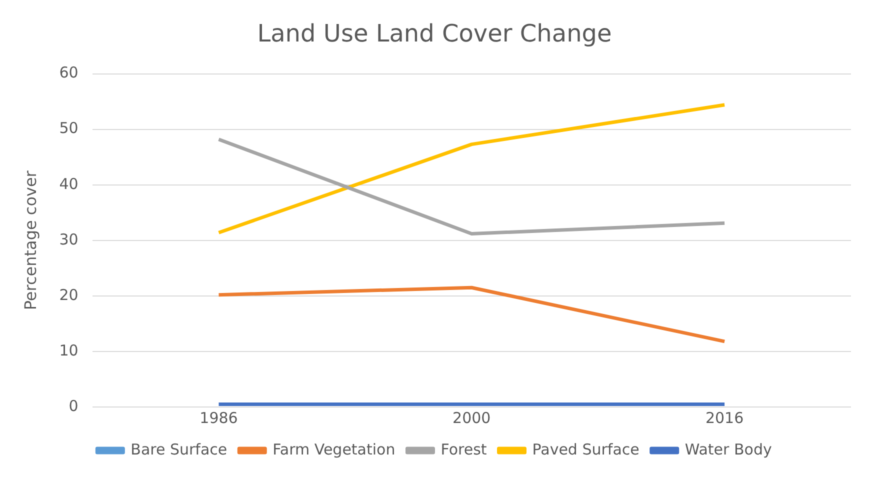  Describe the element at coordinates (68, 295) in the screenshot. I see `y-tick-label: 20` at that location.